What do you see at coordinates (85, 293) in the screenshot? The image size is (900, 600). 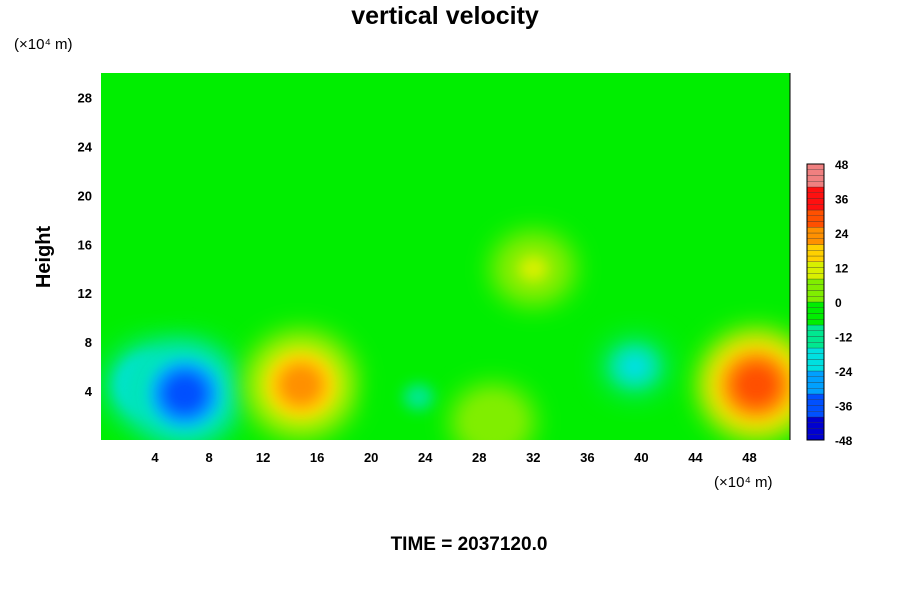 I see `y-tick-label: 12` at bounding box center [85, 293].